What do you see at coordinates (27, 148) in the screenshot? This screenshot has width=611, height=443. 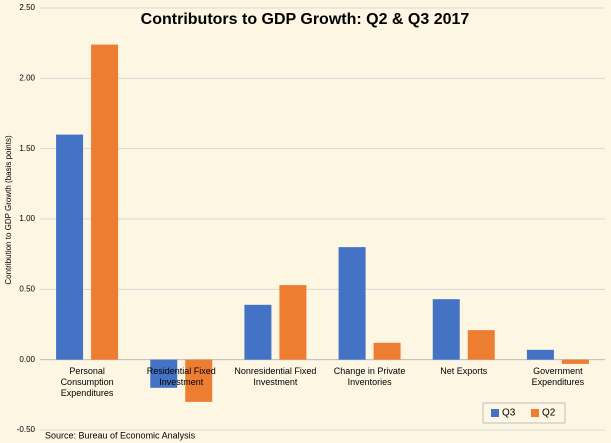 I see `y-tick-label: 1.50` at bounding box center [27, 148].